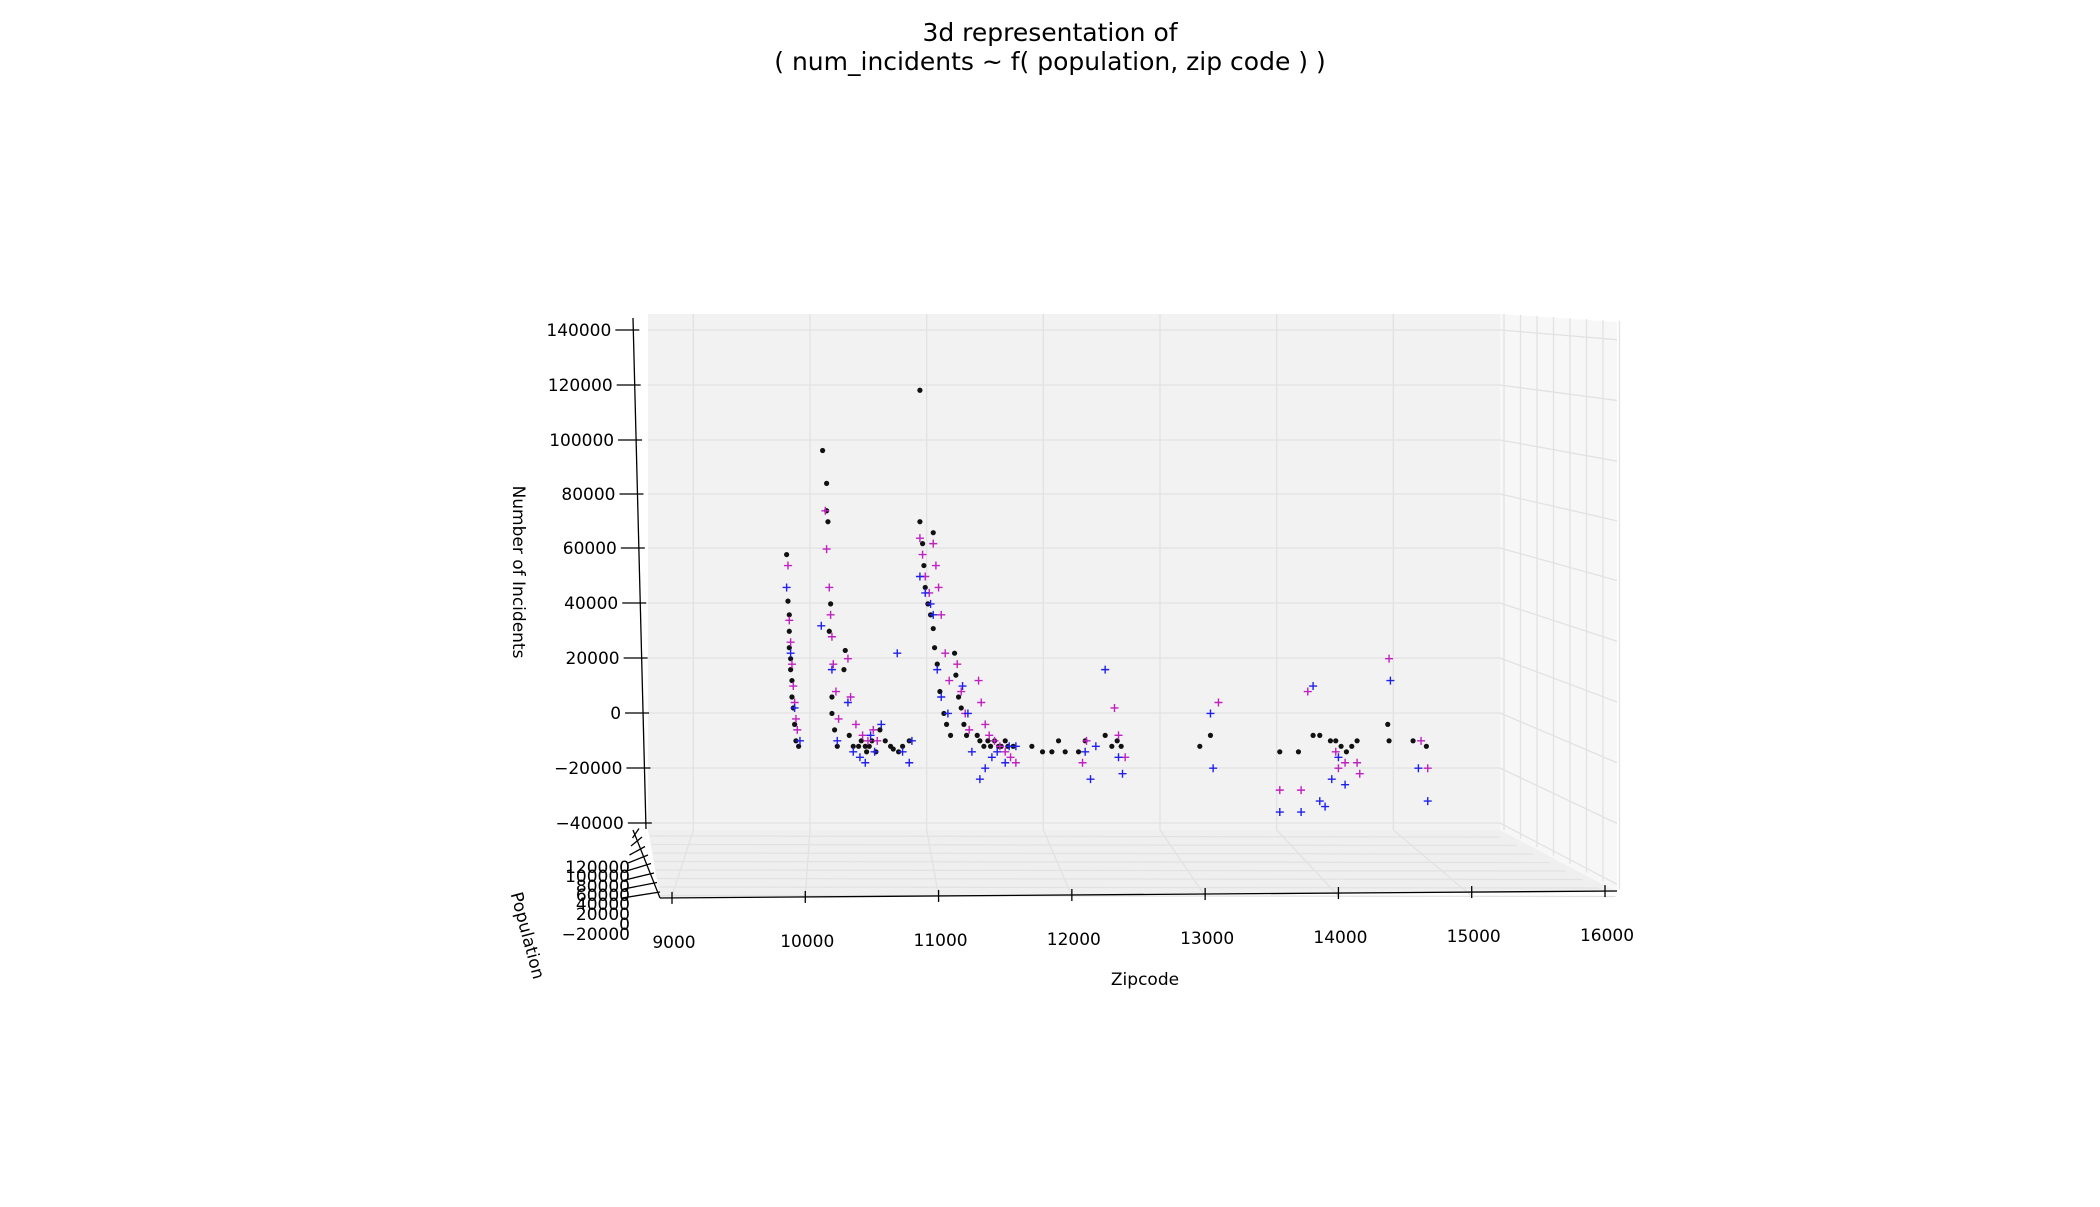 This screenshot has height=1207, width=2100. I want to click on y-tick-label: 60000, so click(603, 896).